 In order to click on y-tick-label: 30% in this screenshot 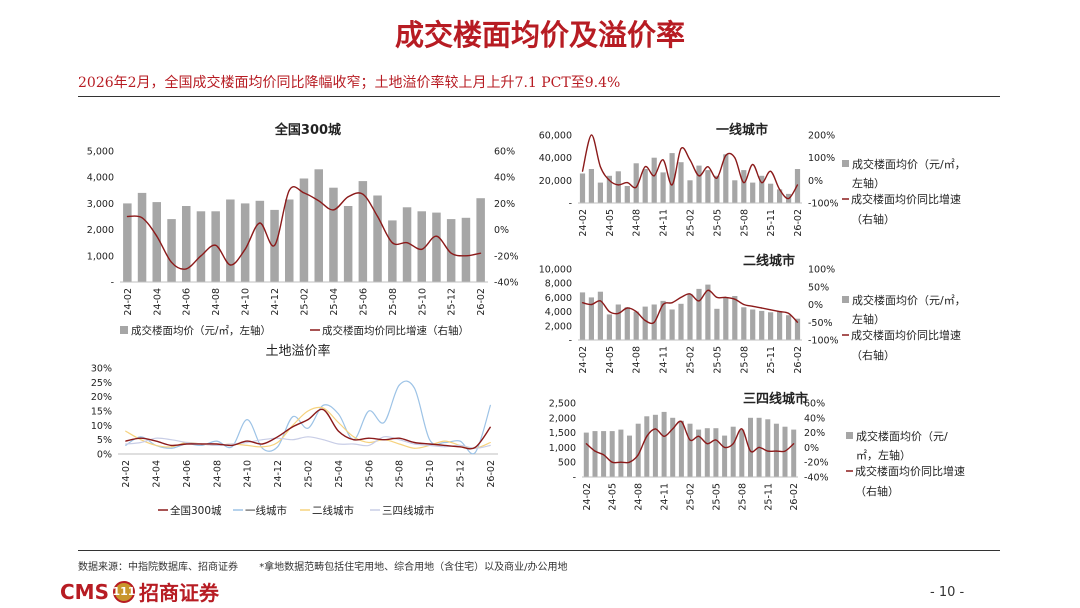, I will do `click(101, 369)`.